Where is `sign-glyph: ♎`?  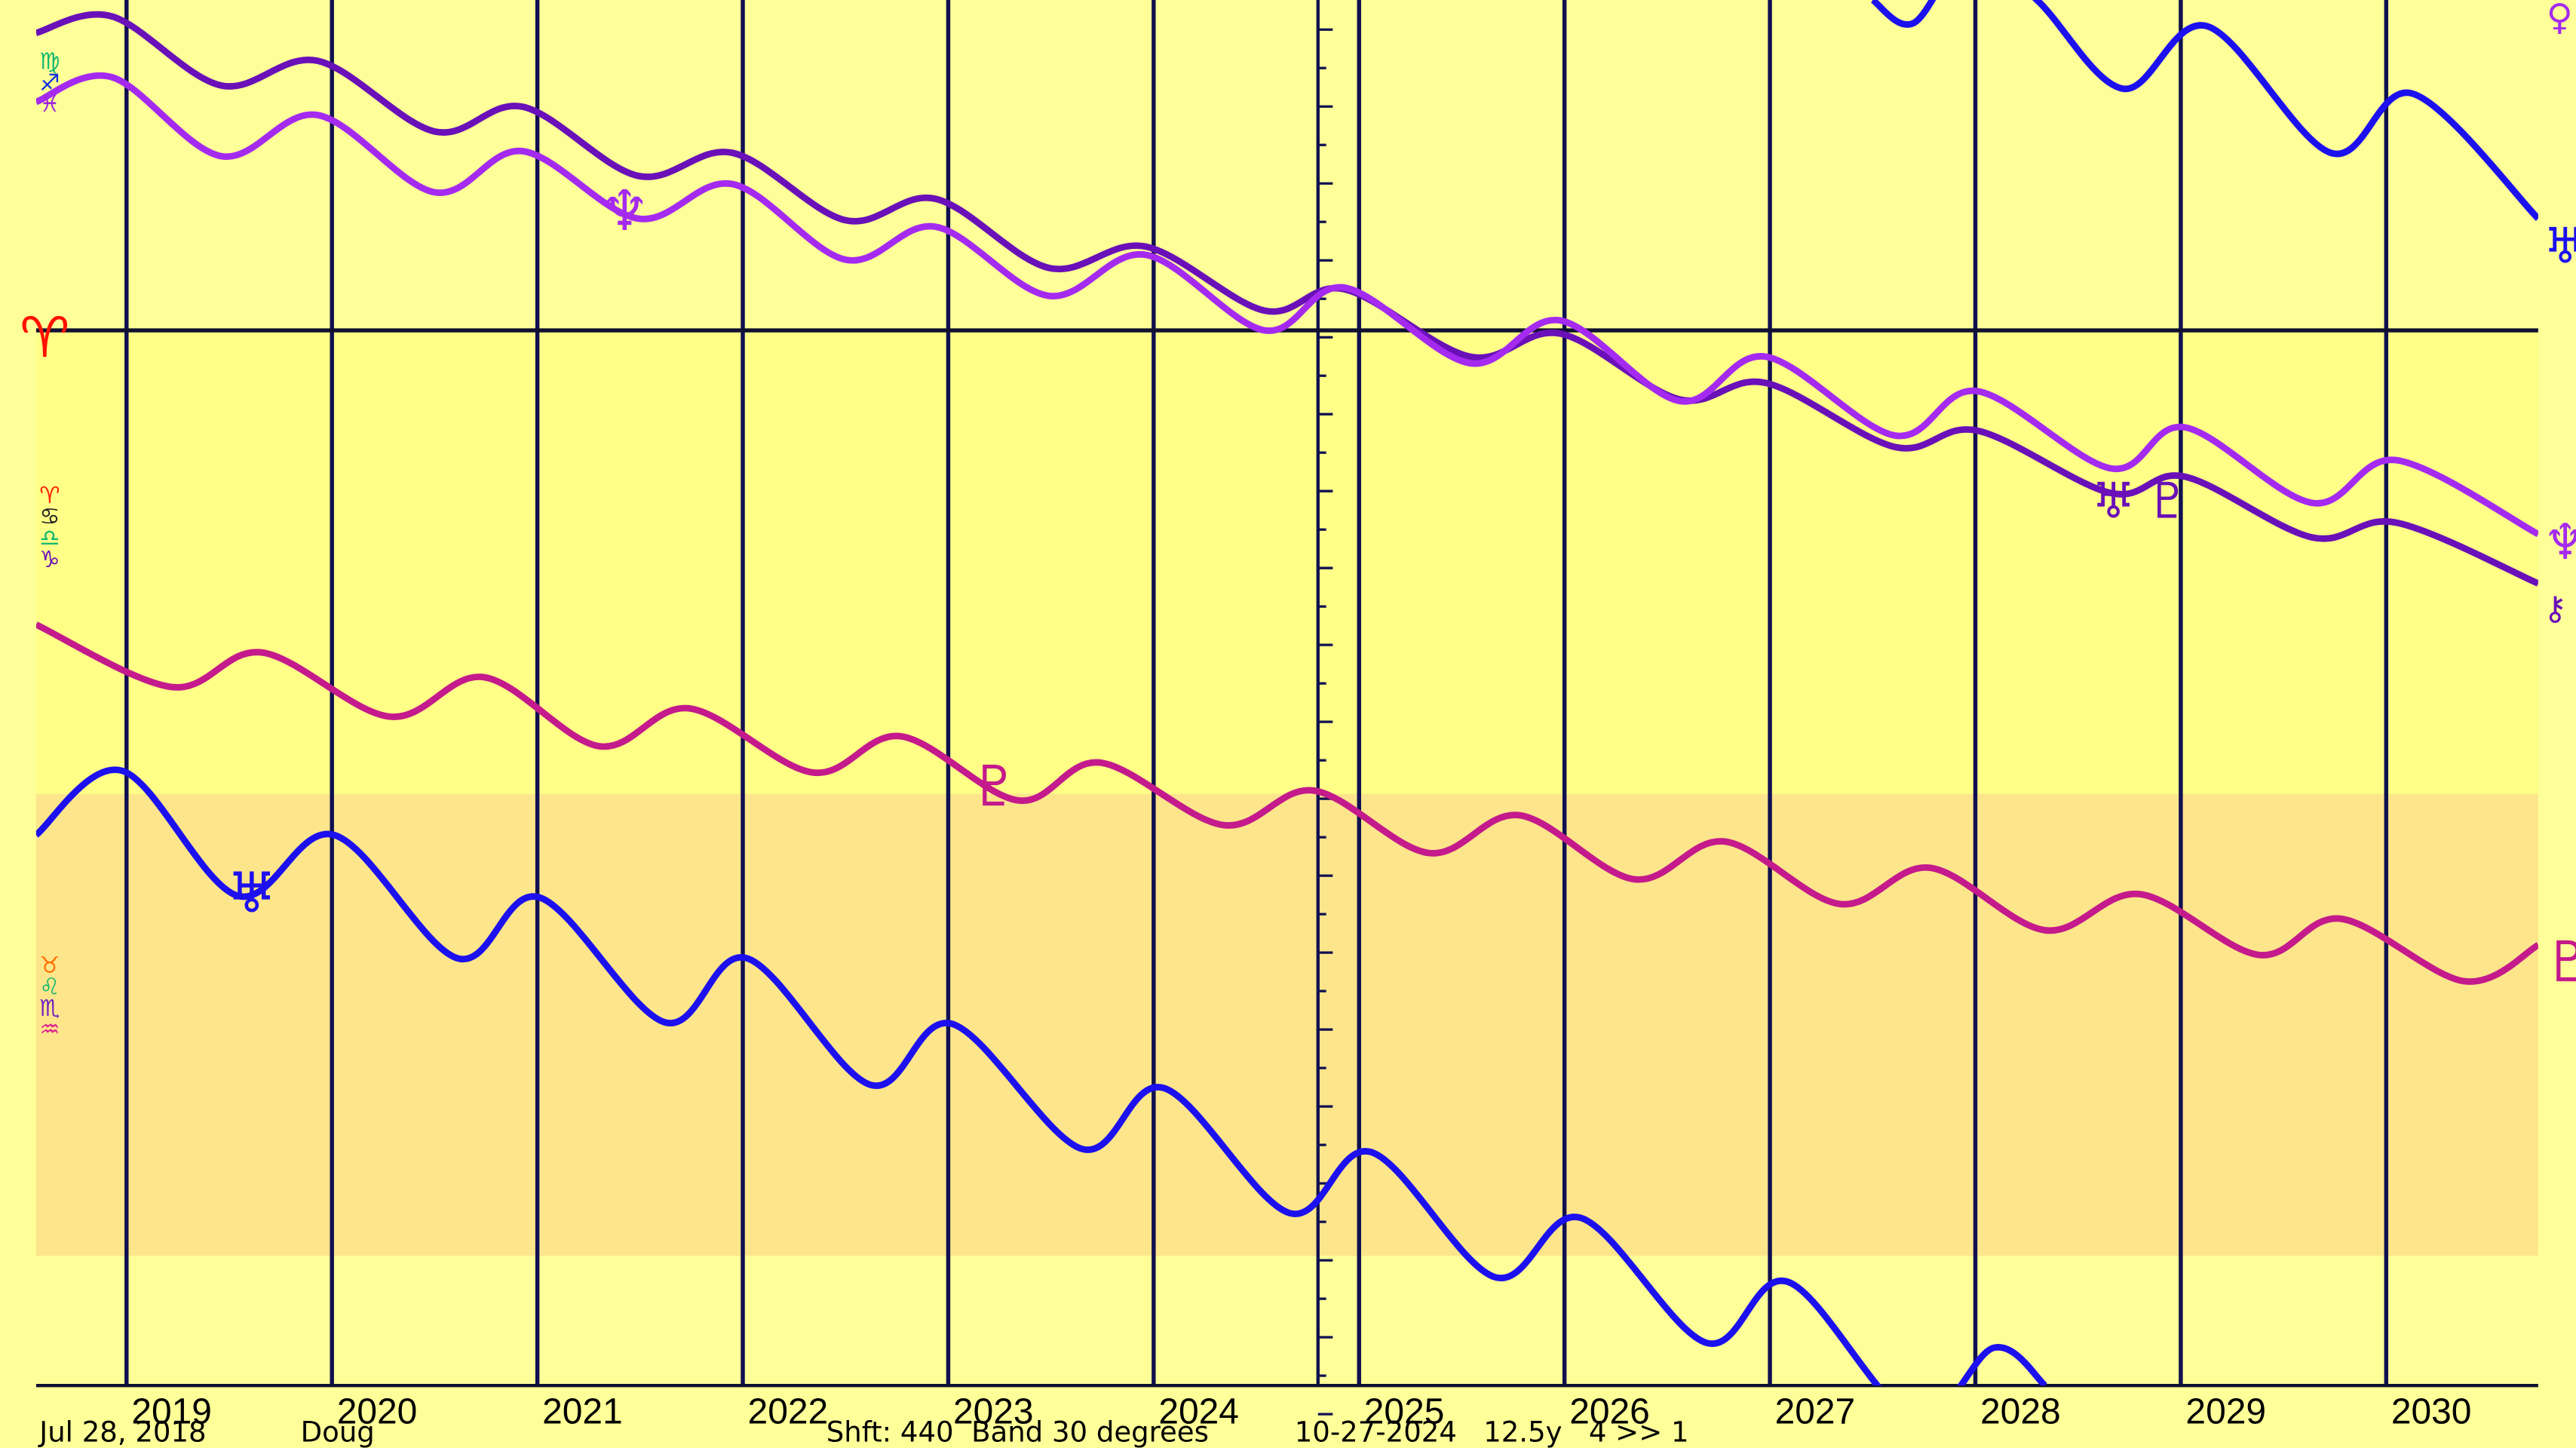
sign-glyph: ♎ is located at coordinates (49, 539).